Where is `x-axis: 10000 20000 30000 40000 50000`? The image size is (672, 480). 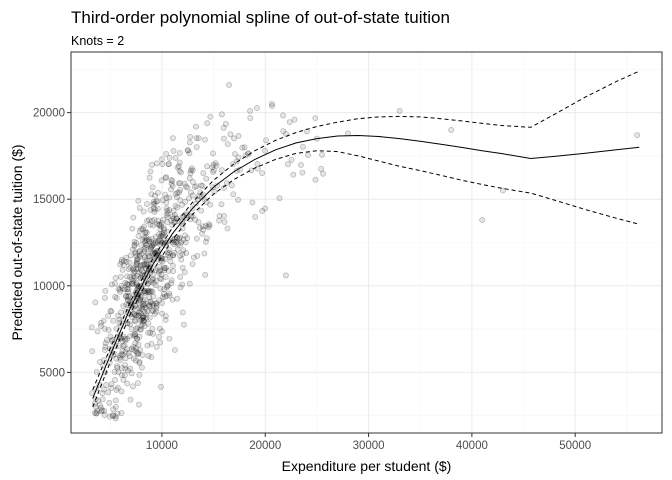 x-axis: 10000 20000 30000 40000 50000 is located at coordinates (368, 442).